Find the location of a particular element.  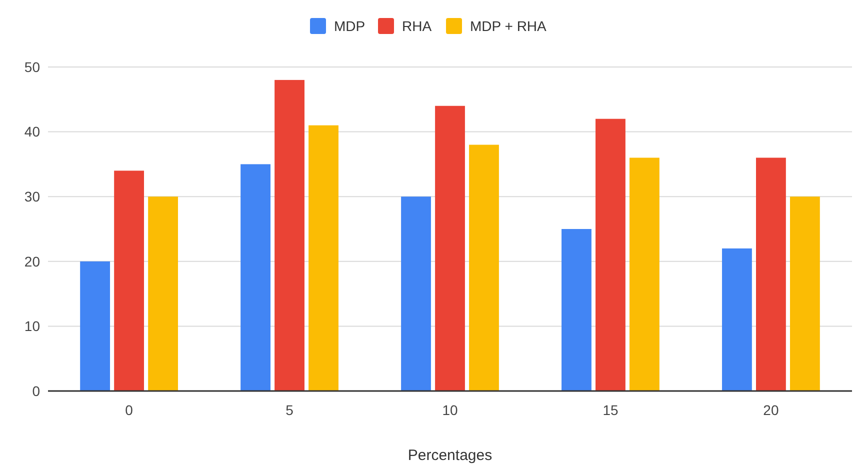

x-tick-label: 20 is located at coordinates (771, 410).